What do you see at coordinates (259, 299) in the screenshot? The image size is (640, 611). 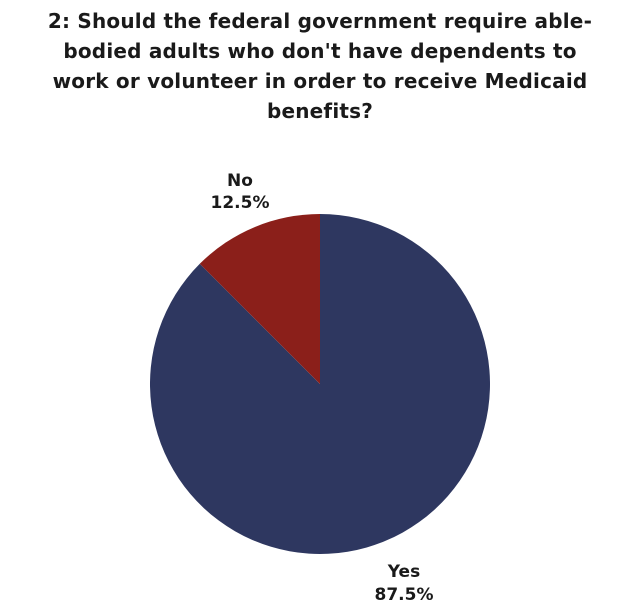 I see `pie-slice-no` at bounding box center [259, 299].